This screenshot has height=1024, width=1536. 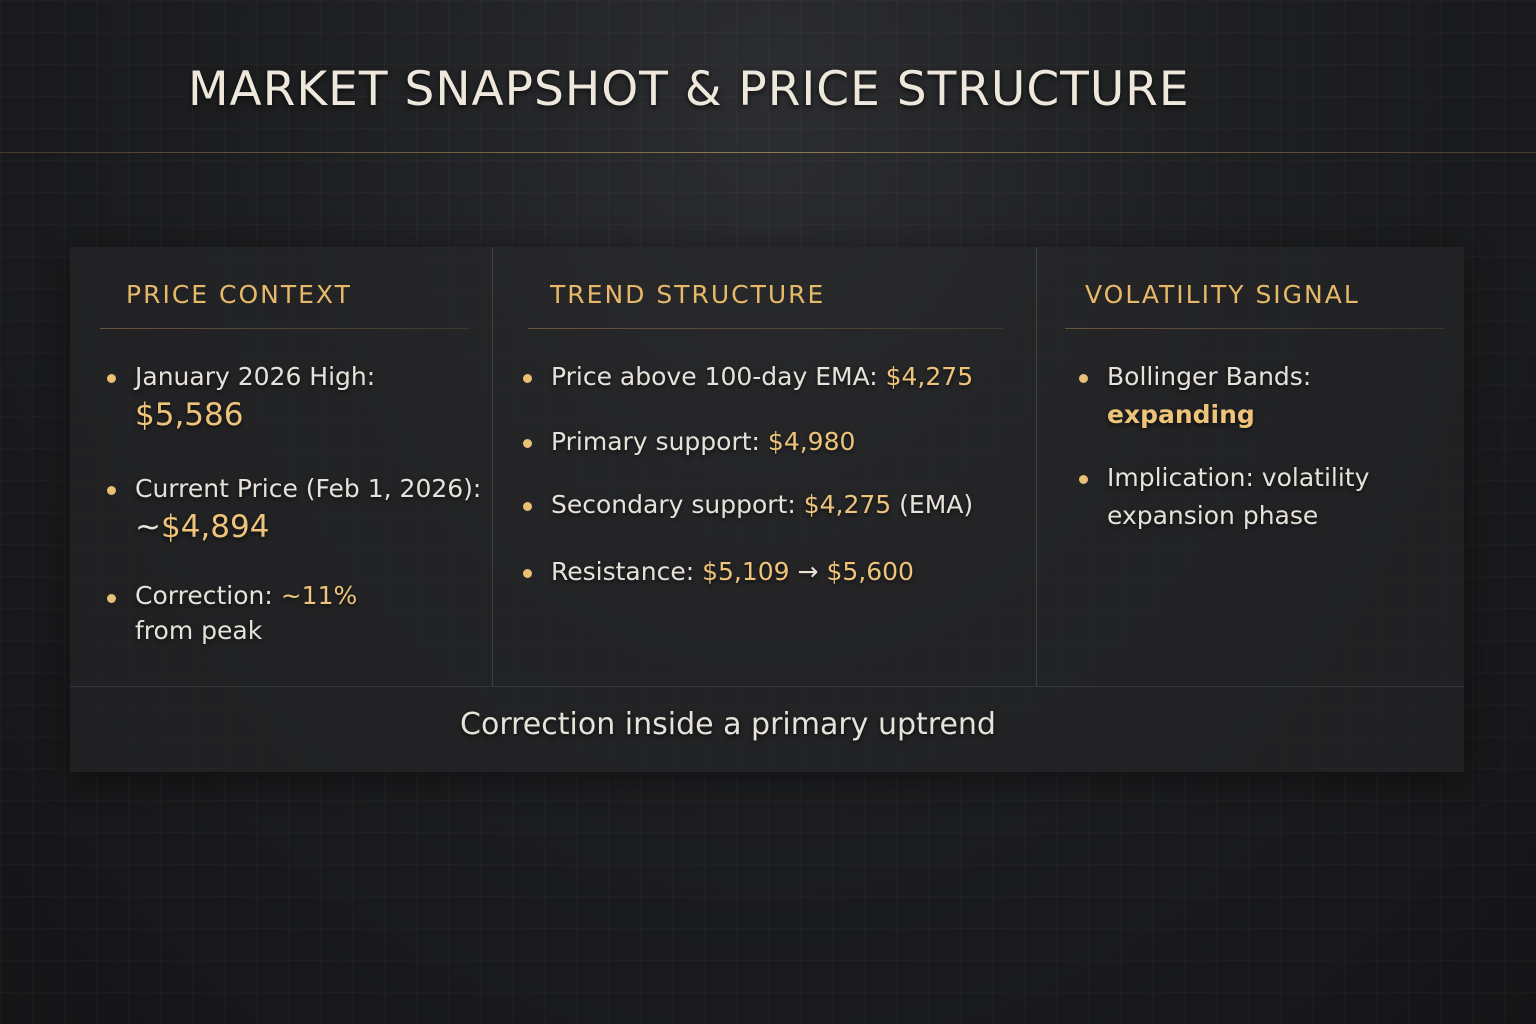 I want to click on item-label: January 2026 High:, so click(x=255, y=376).